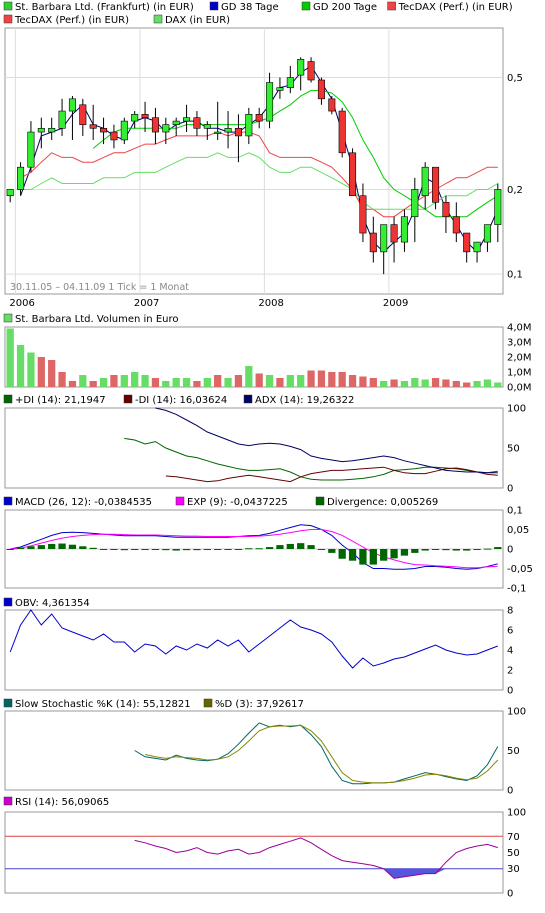 The width and height of the screenshot is (545, 913). I want to click on dmi-y-tick: 50, so click(513, 449).